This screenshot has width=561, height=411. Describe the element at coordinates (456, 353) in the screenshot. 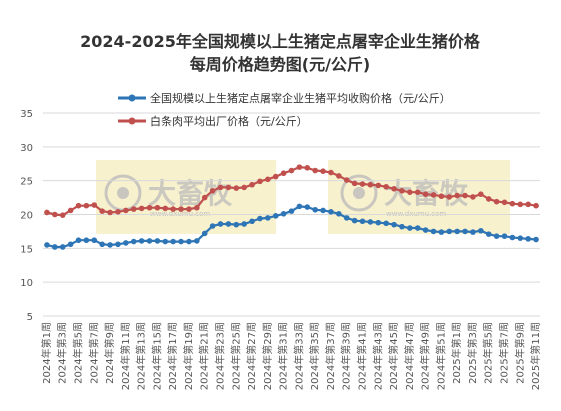

I see `x-tick-label: 2025年第1周` at that location.